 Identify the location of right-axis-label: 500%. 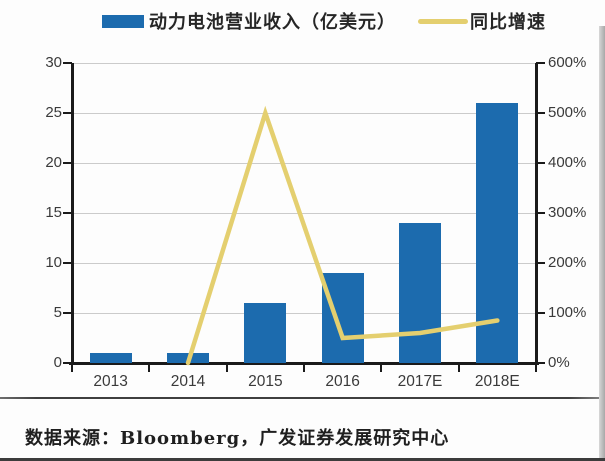
(567, 112).